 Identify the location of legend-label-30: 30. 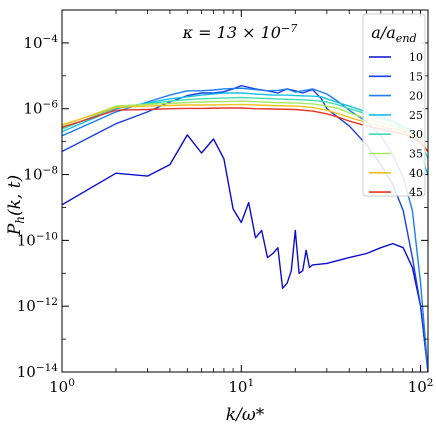
(416, 134).